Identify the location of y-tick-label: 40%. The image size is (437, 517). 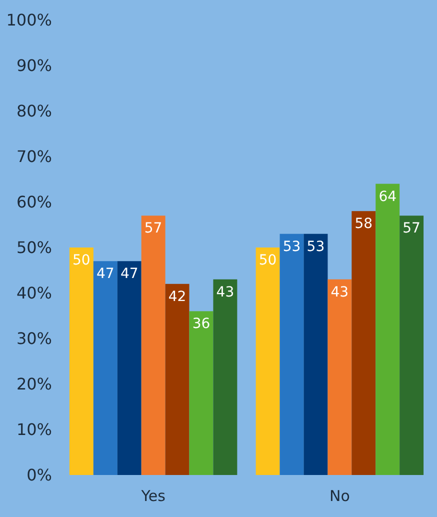
(34, 293).